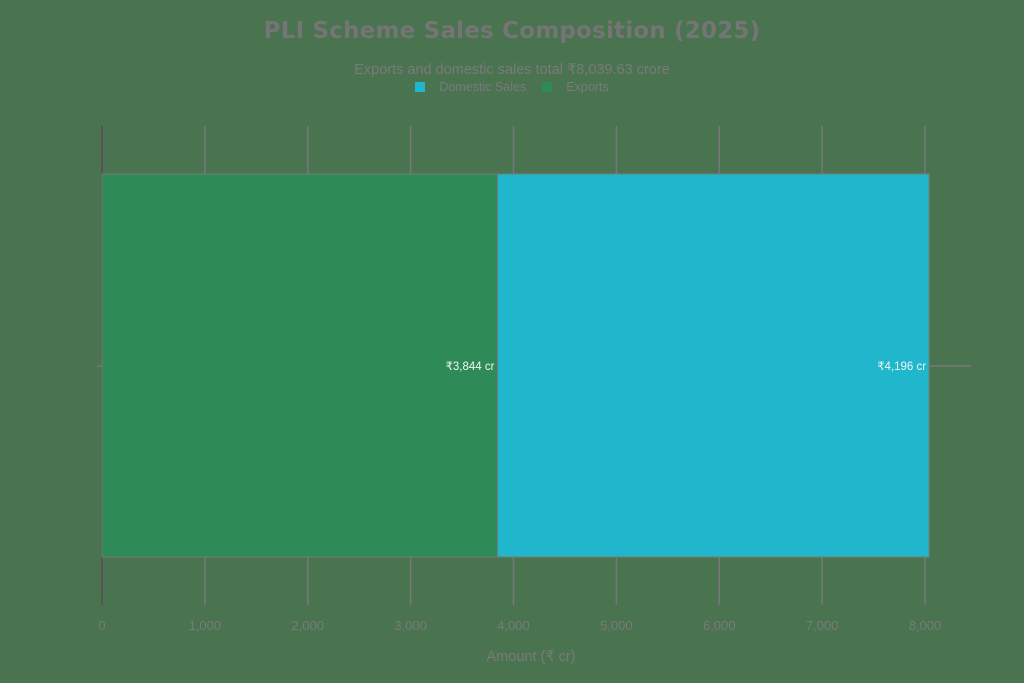 The image size is (1024, 683). Describe the element at coordinates (307, 625) in the screenshot. I see `x-tick-label: 2,000` at that location.